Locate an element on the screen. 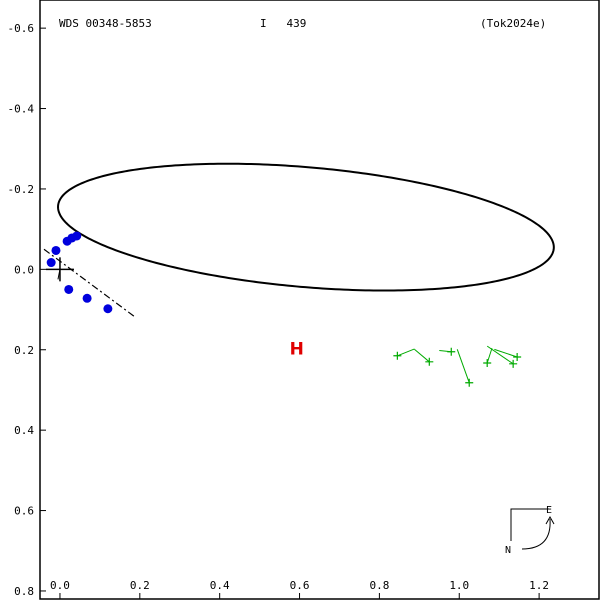 The image size is (600, 600). y-tick-label: 0.6 is located at coordinates (24, 511).